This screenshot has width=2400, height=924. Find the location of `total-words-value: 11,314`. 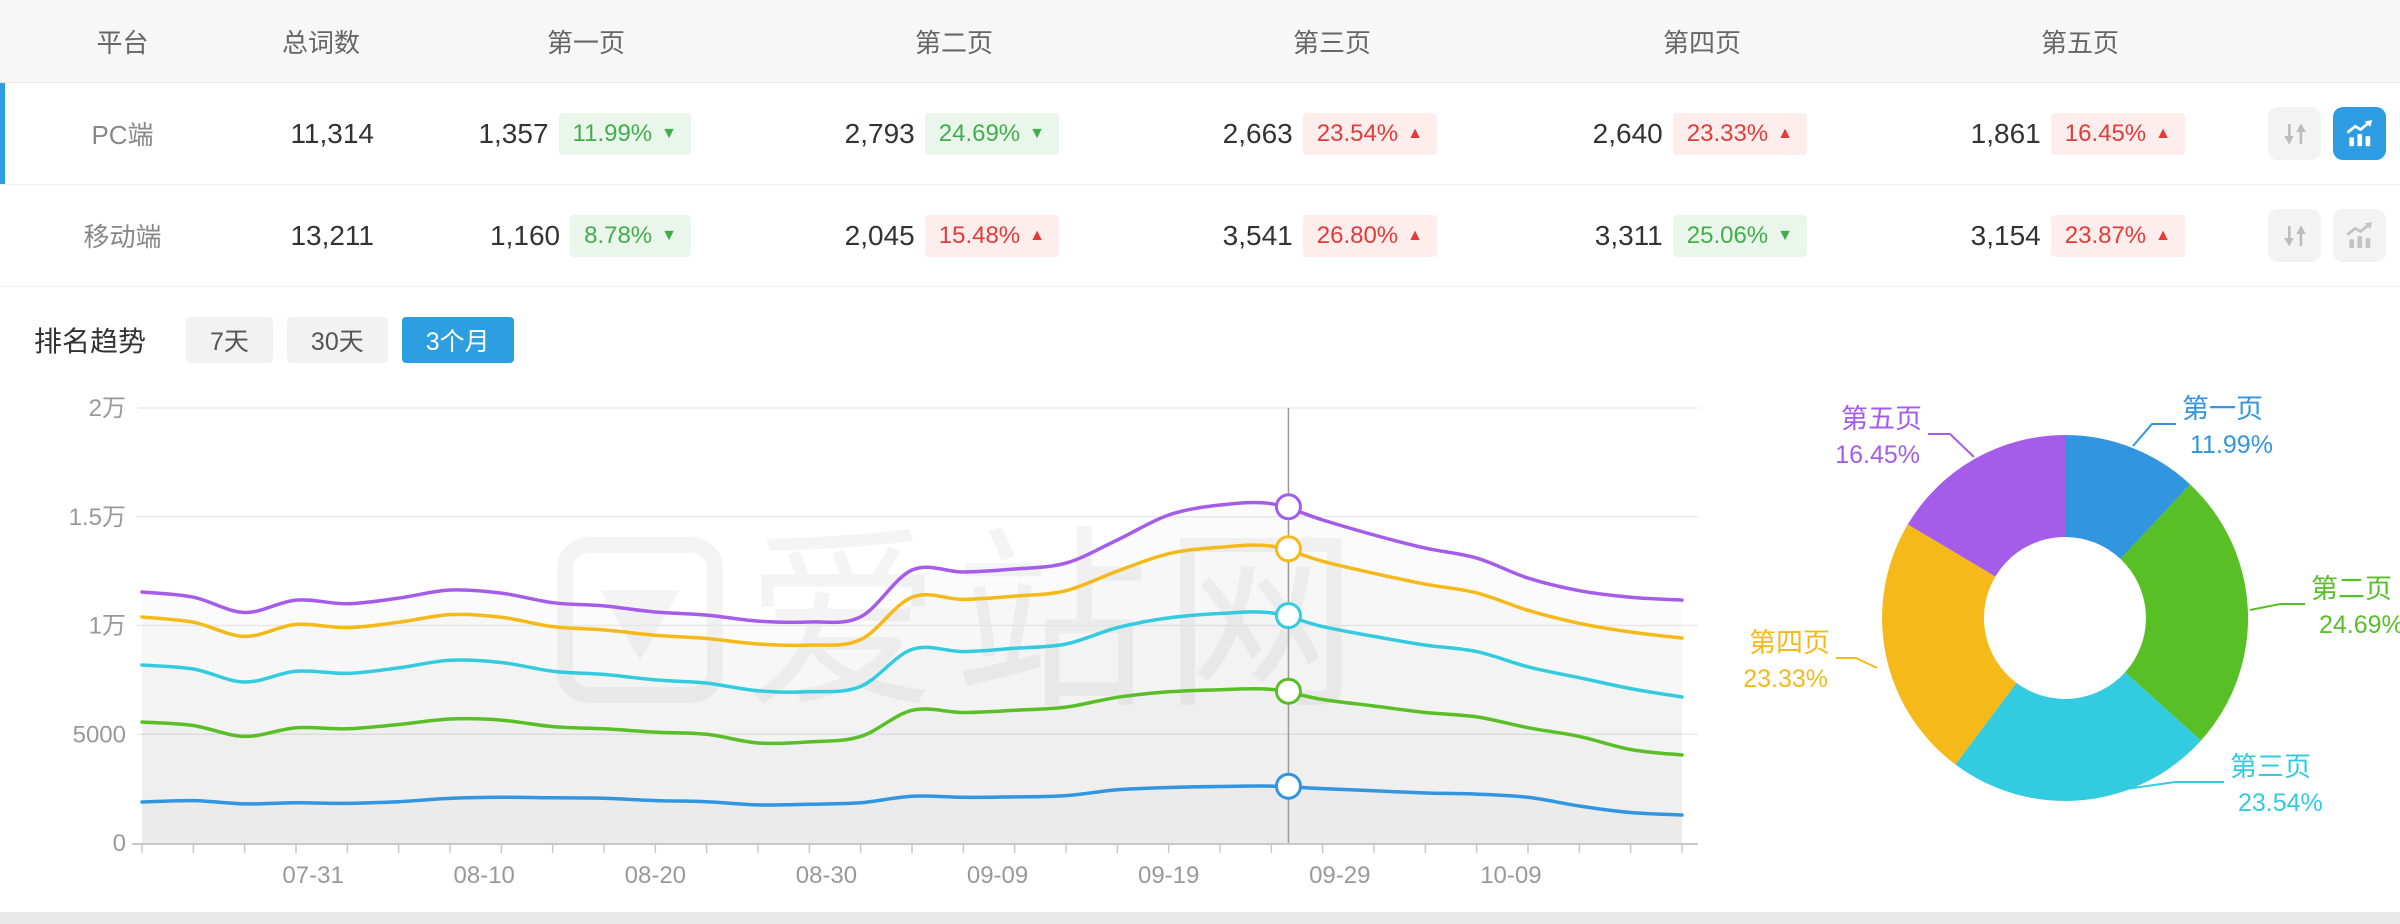

total-words-value: 11,314 is located at coordinates (332, 133).